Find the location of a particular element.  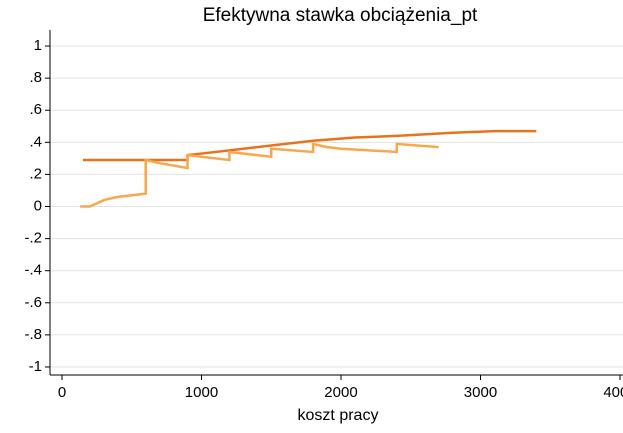

y-tick-label: 1 is located at coordinates (38, 45).